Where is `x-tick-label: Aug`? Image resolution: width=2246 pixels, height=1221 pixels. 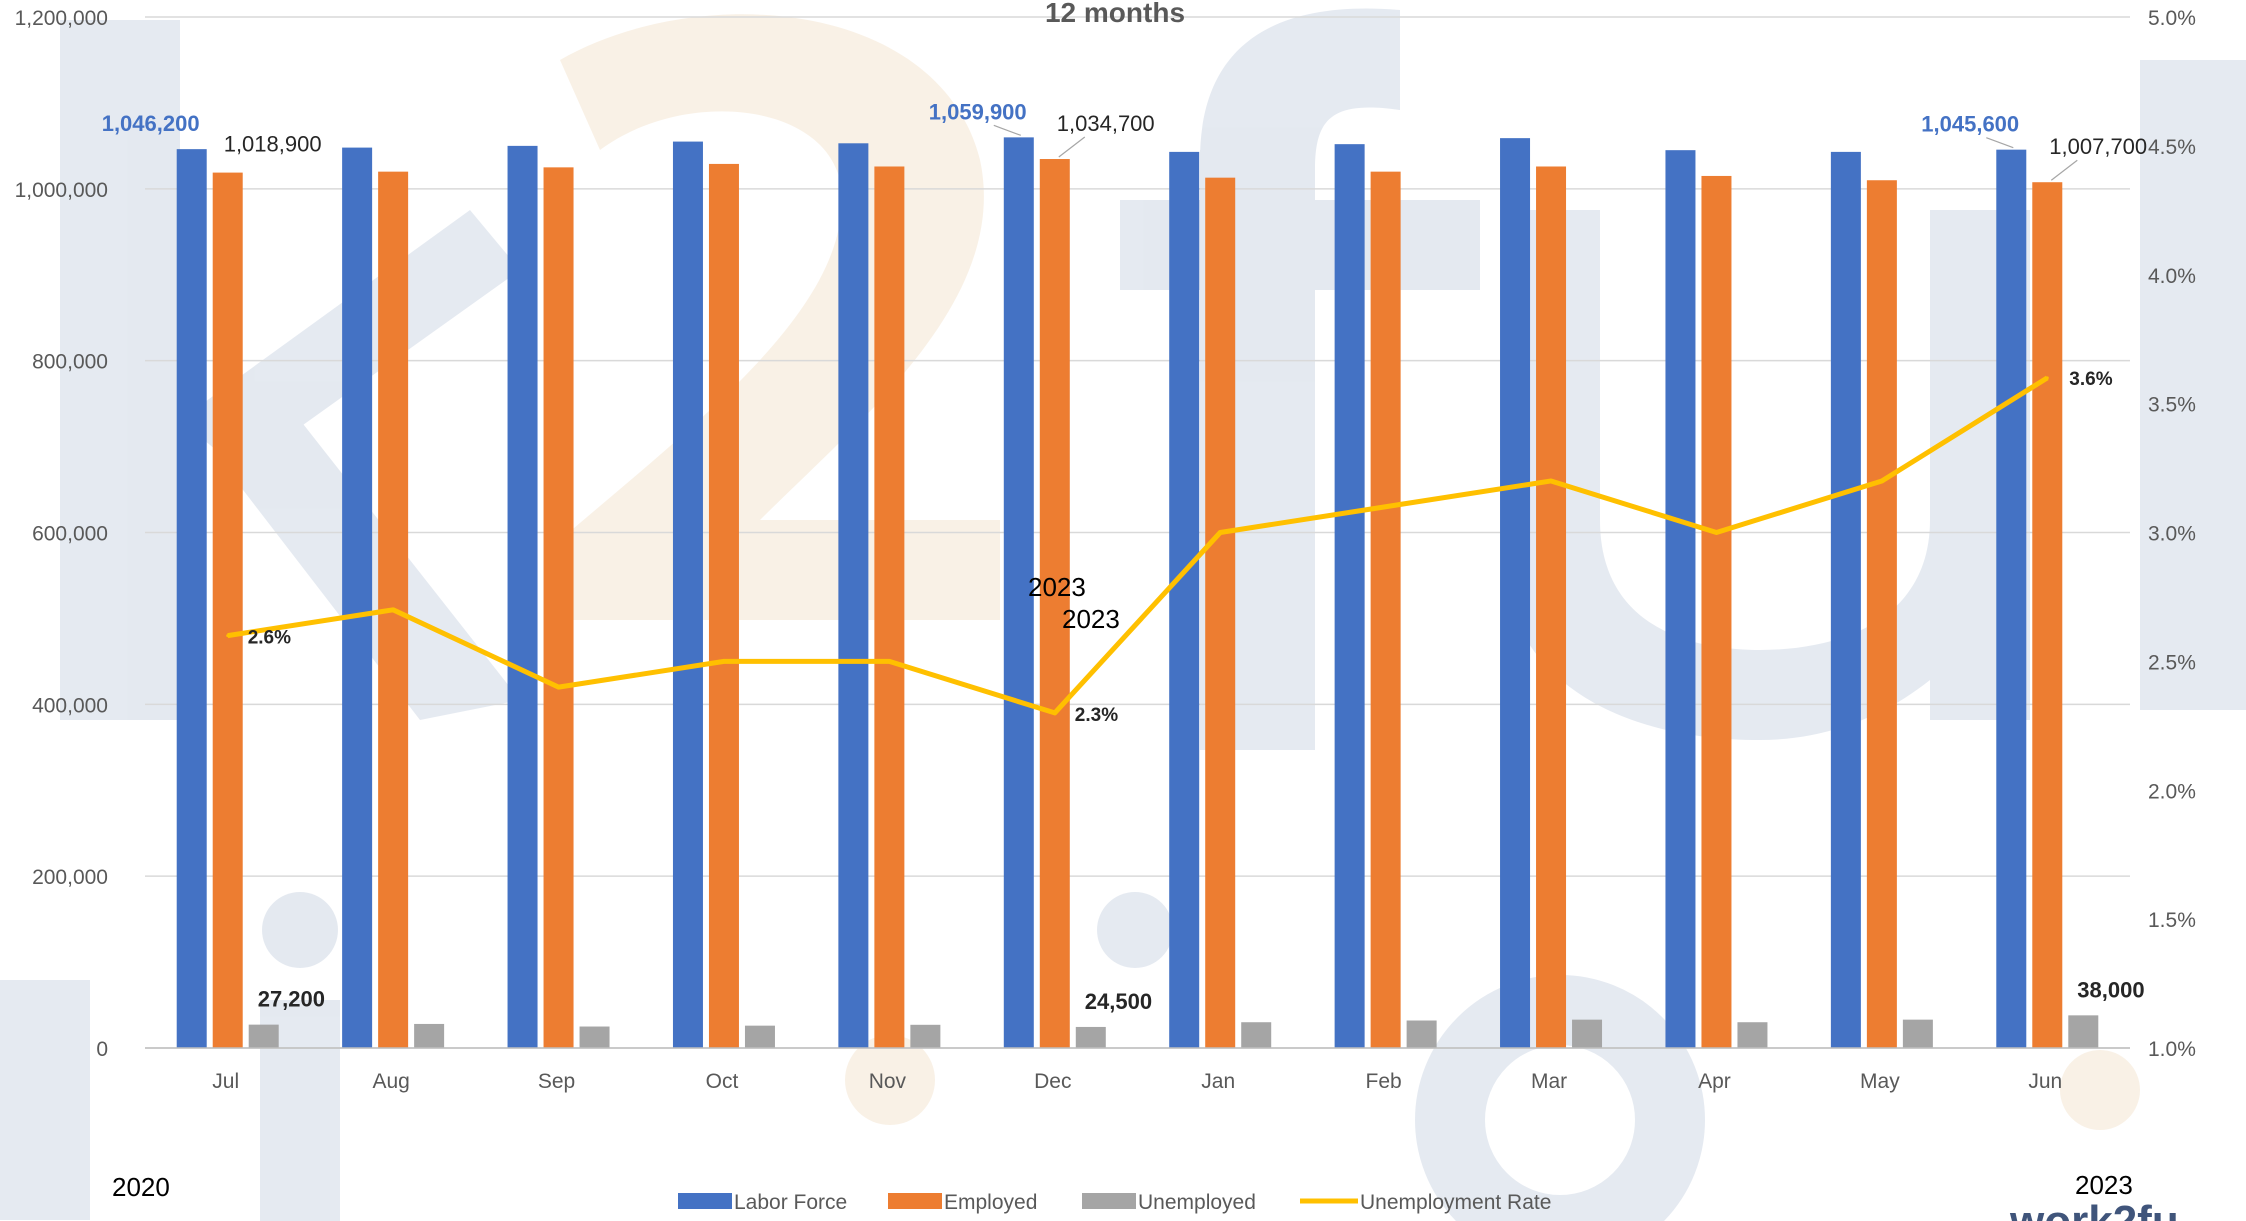 x-tick-label: Aug is located at coordinates (390, 1081).